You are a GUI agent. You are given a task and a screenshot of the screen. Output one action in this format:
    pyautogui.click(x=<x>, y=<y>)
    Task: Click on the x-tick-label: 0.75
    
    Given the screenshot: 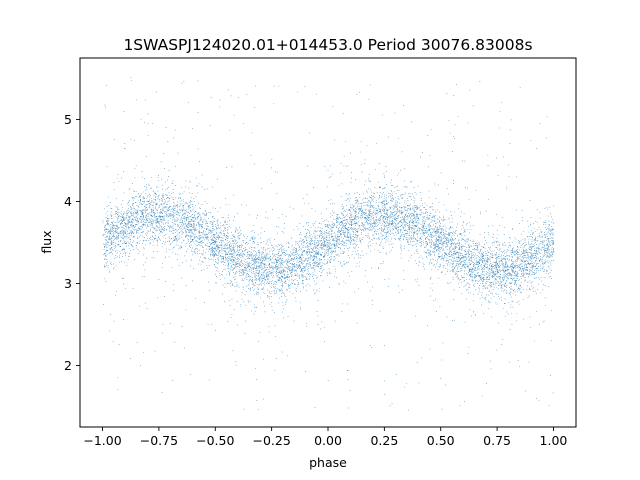 What is the action you would take?
    pyautogui.click(x=497, y=440)
    